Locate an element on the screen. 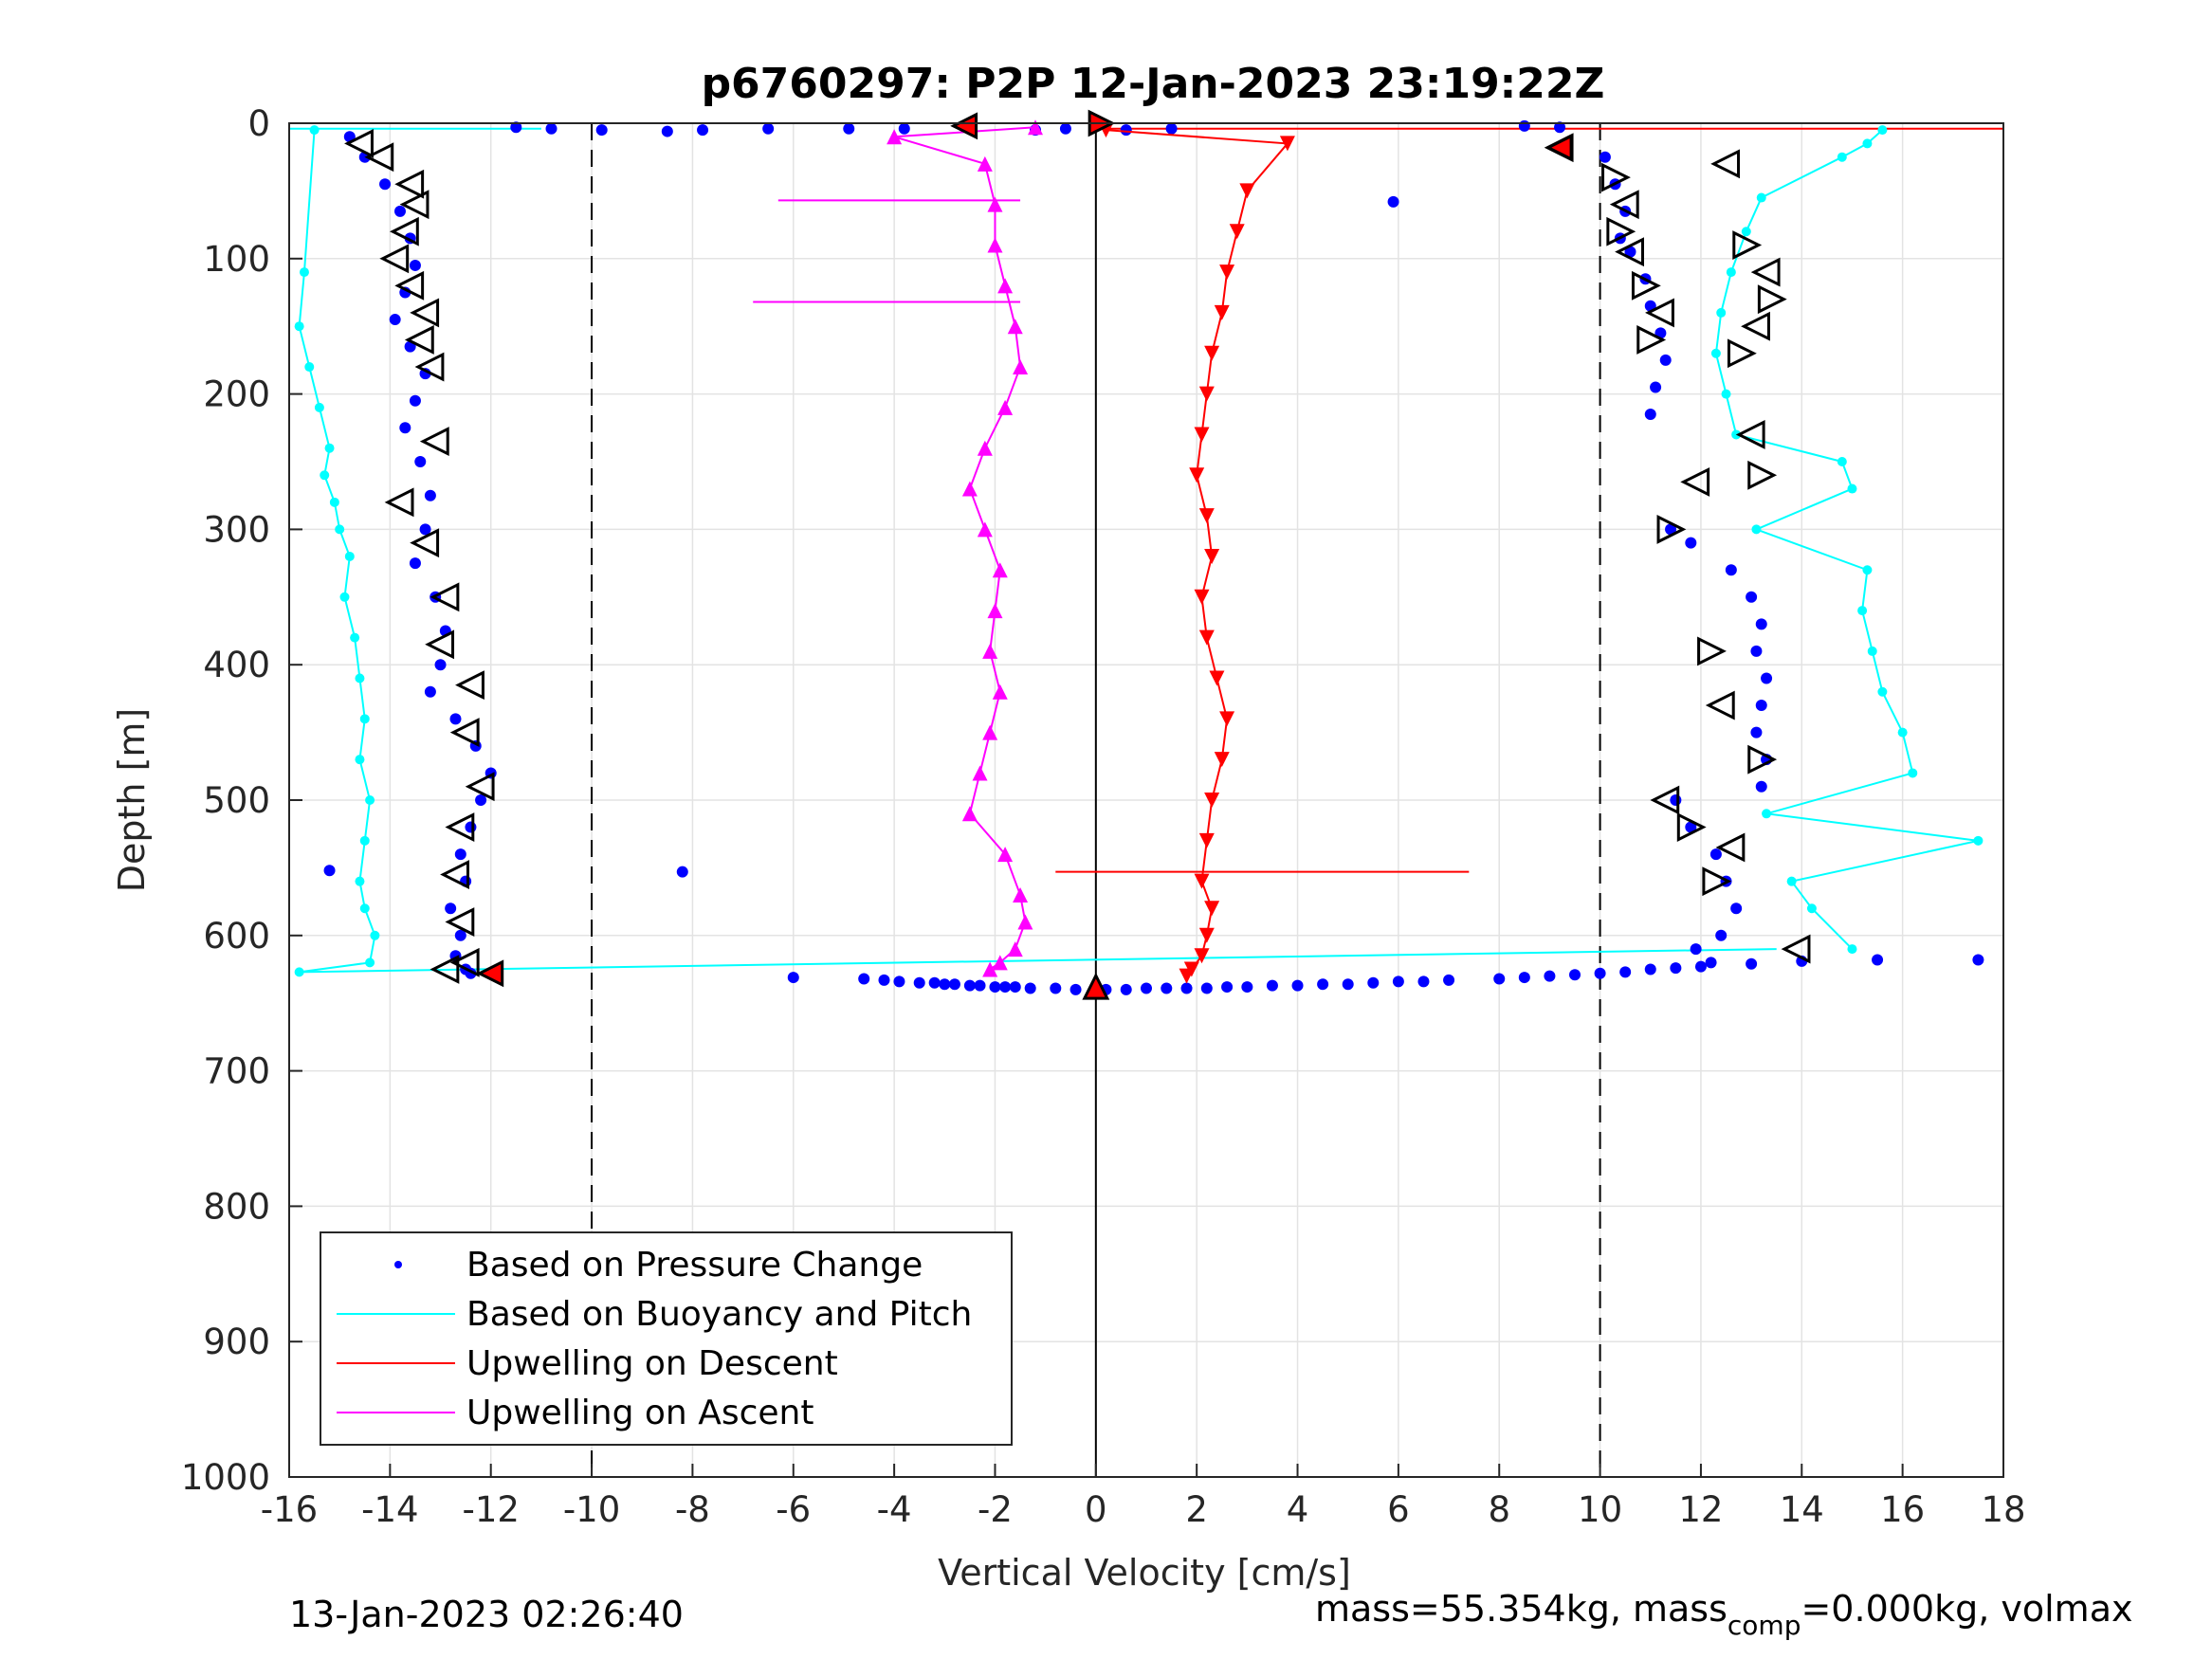  x-tick-label: -16 is located at coordinates (289, 1509).